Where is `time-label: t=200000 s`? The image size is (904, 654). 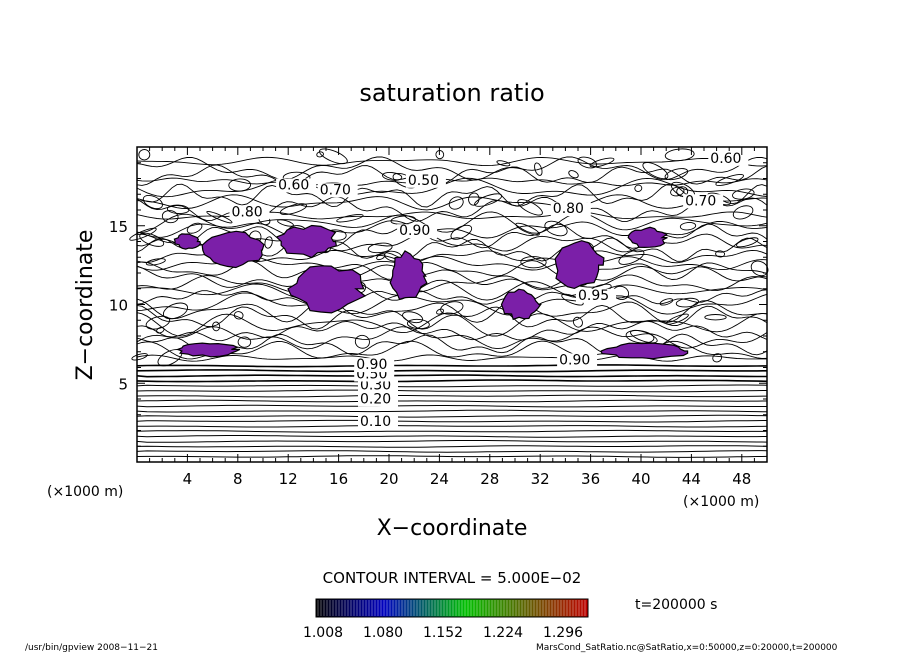
time-label: t=200000 s is located at coordinates (676, 605).